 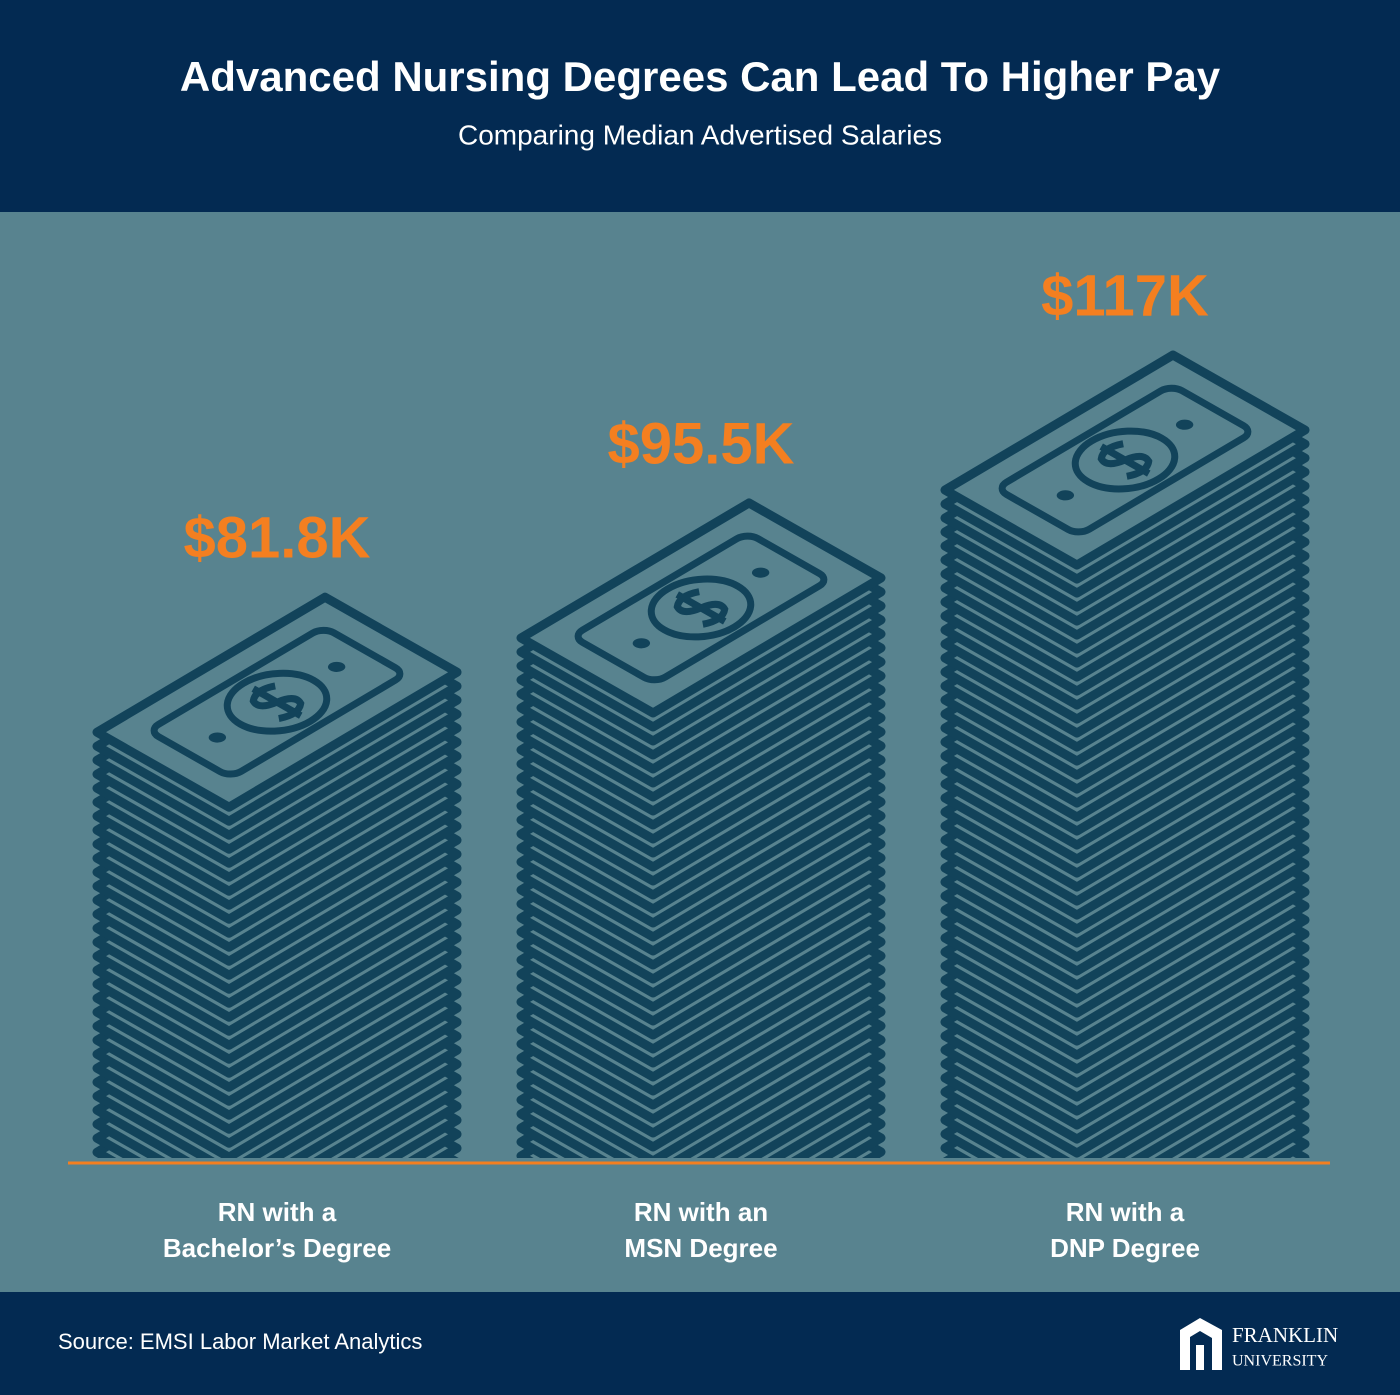 What do you see at coordinates (1125, 295) in the screenshot?
I see `value-label: $117K` at bounding box center [1125, 295].